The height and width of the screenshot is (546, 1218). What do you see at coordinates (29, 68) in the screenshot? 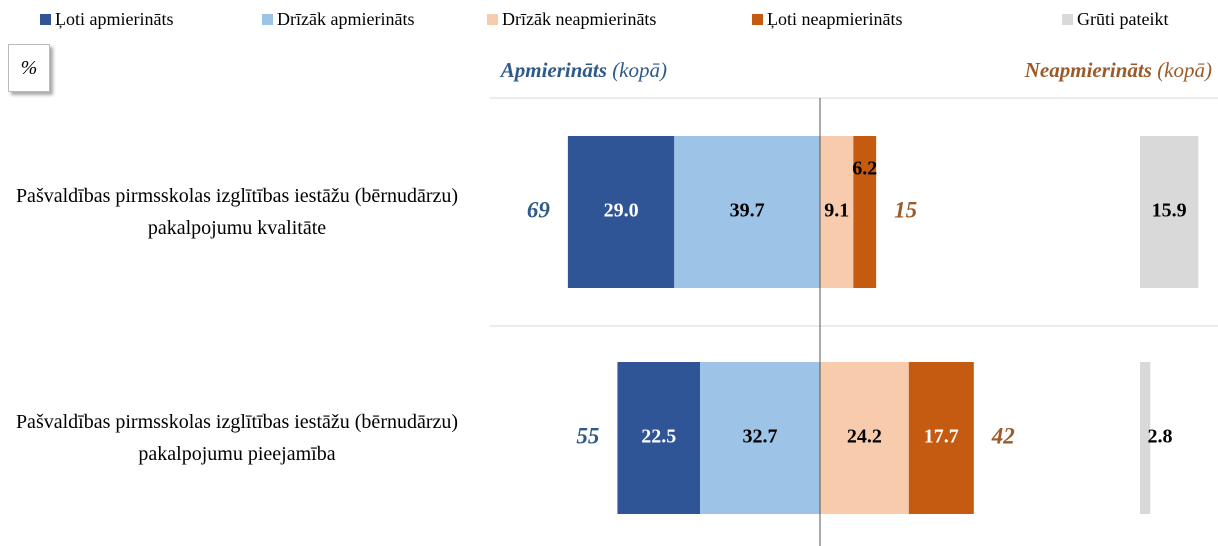
I see `unit-label: %` at bounding box center [29, 68].